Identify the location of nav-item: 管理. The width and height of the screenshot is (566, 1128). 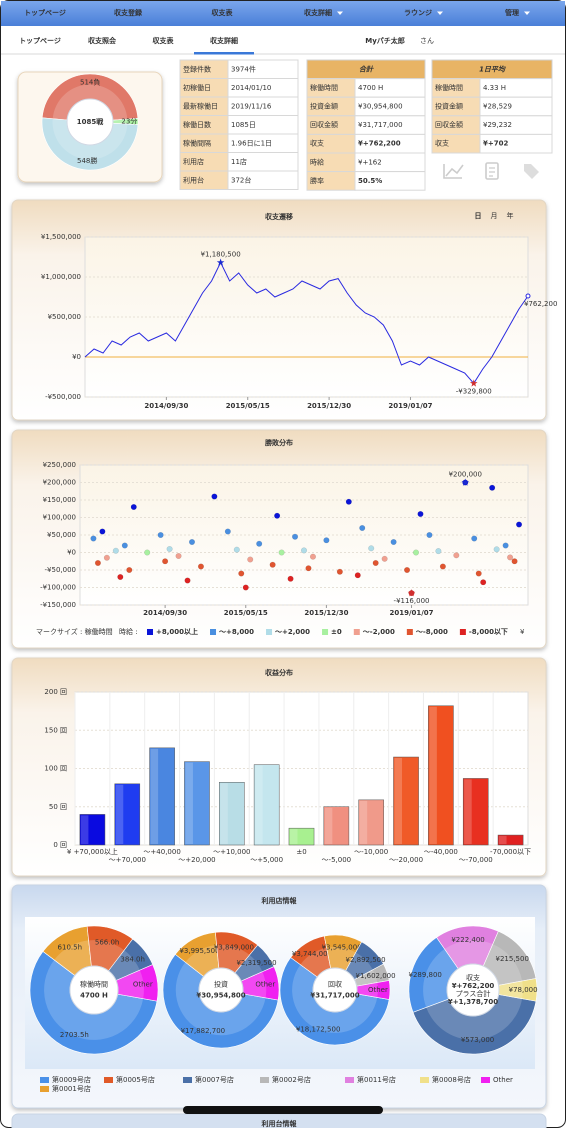
(512, 12).